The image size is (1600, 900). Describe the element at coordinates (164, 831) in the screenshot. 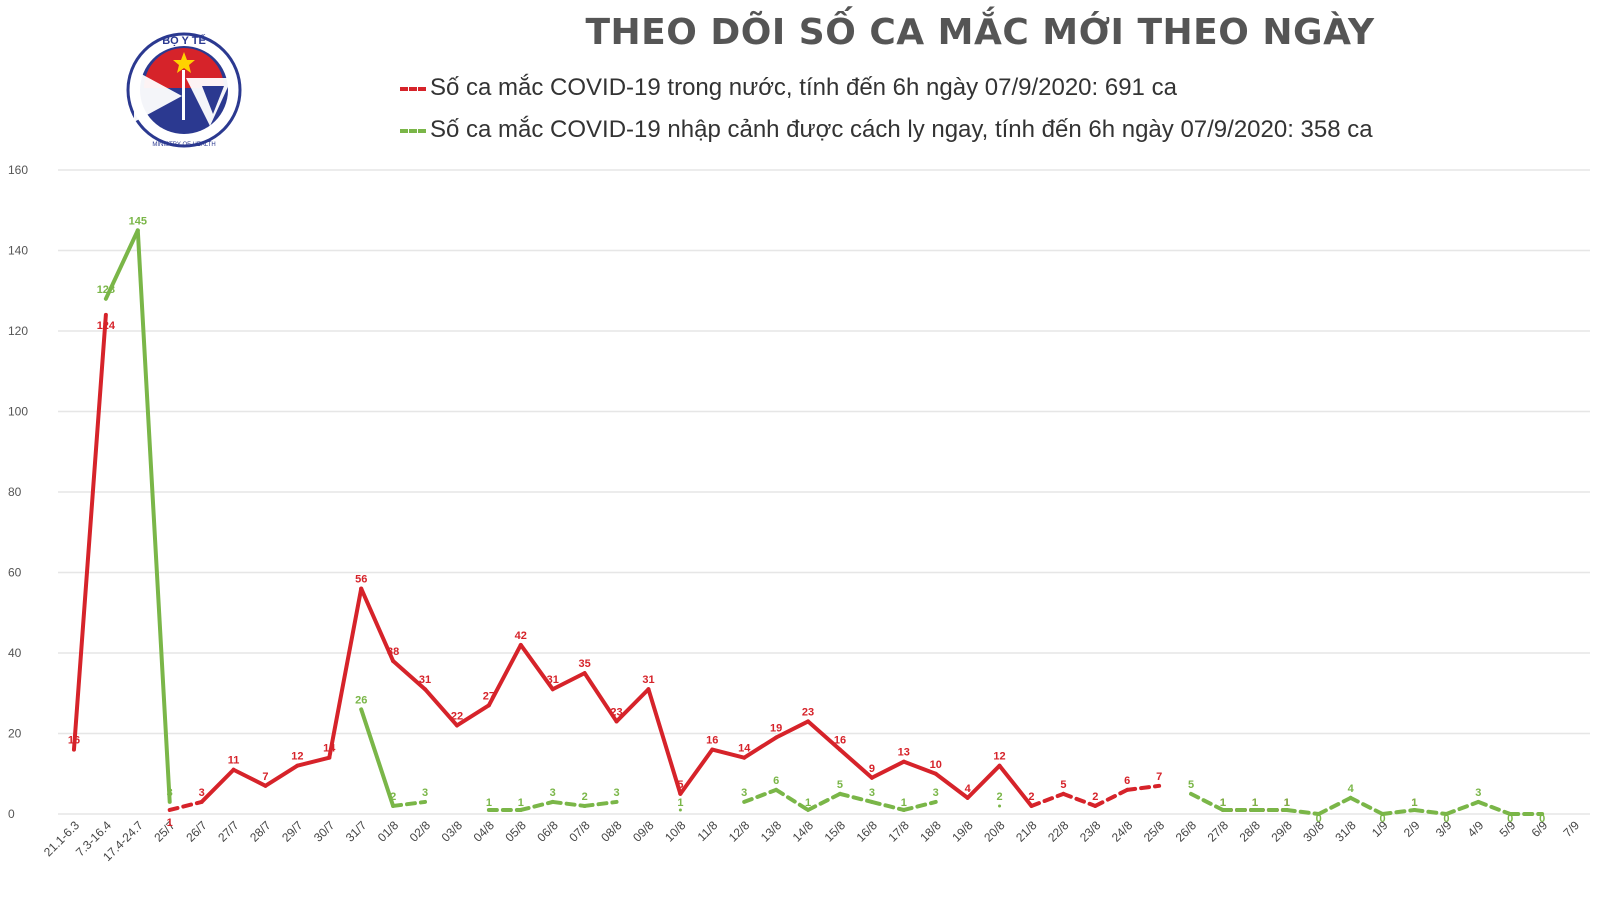

I see `x-tick-label: 25/7` at that location.